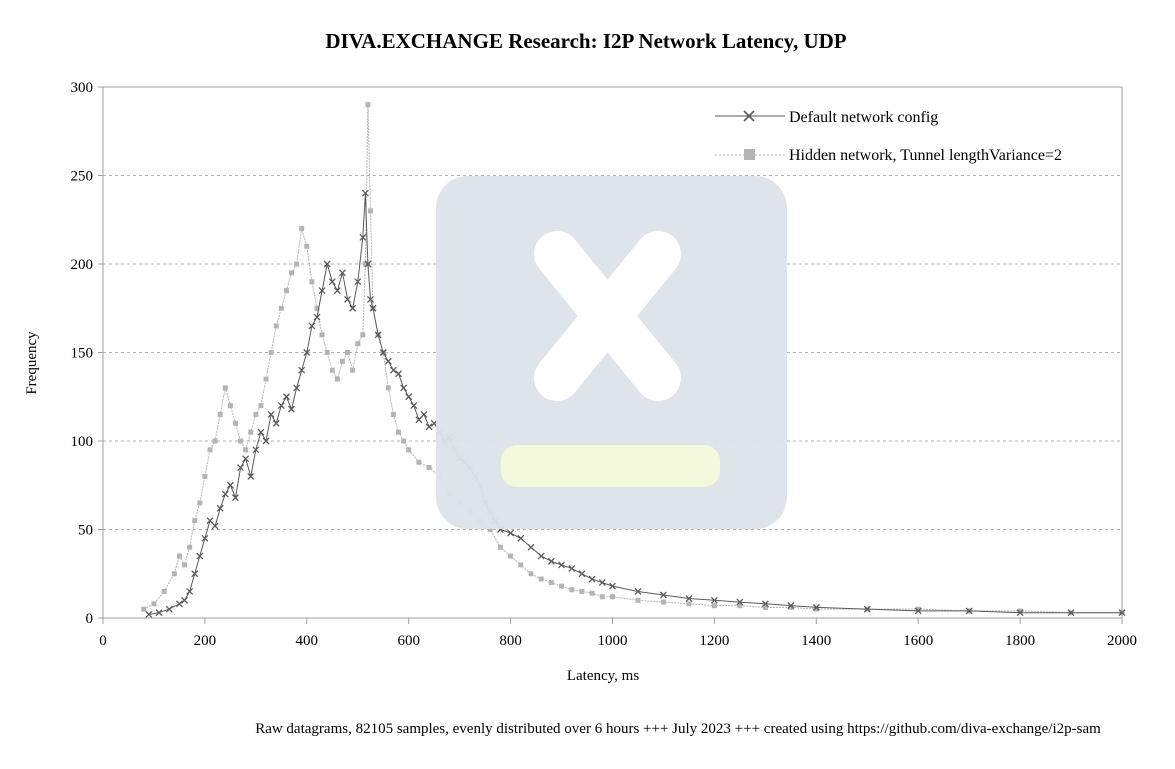 This screenshot has height=769, width=1175. I want to click on y-tick-label: 250, so click(82, 177).